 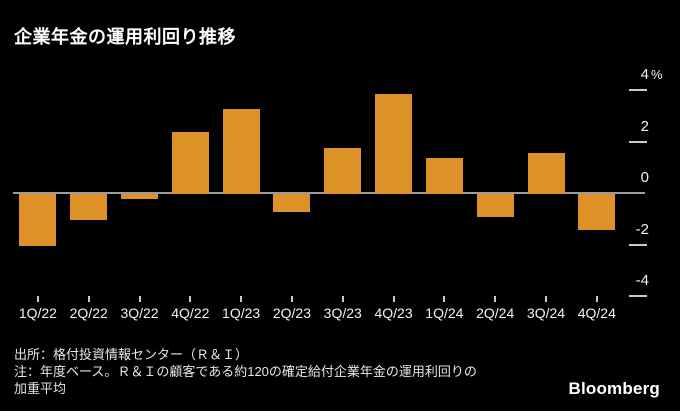 I want to click on x-axis-label: 3Q/23, so click(x=342, y=313).